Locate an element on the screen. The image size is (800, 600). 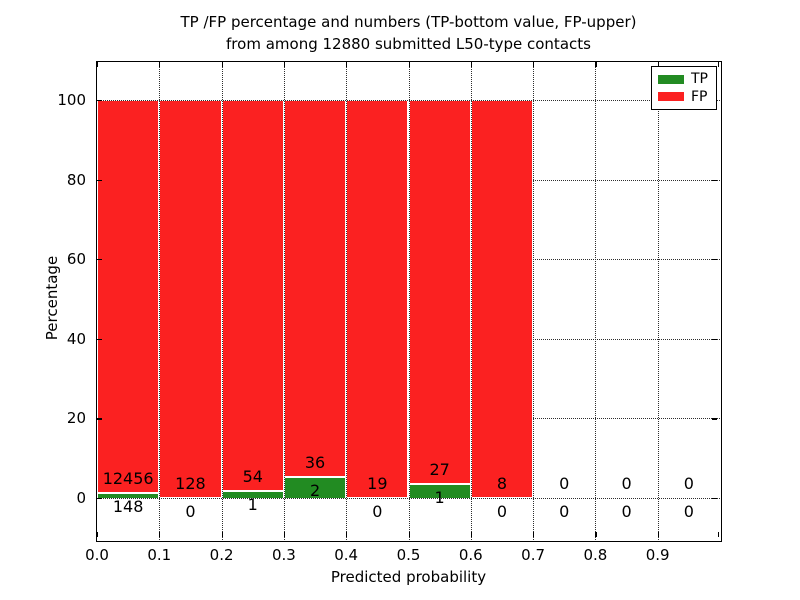
x-axis-label: Predicted probability is located at coordinates (408, 577).